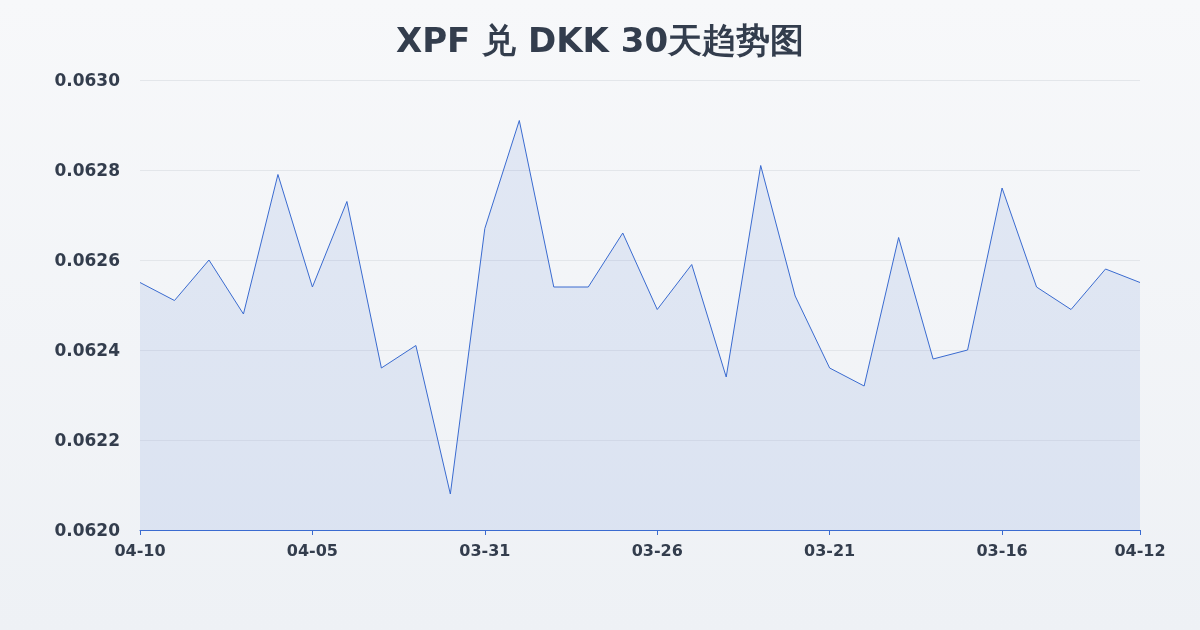  Describe the element at coordinates (87, 530) in the screenshot. I see `y-tick-label: 0.0620` at that location.